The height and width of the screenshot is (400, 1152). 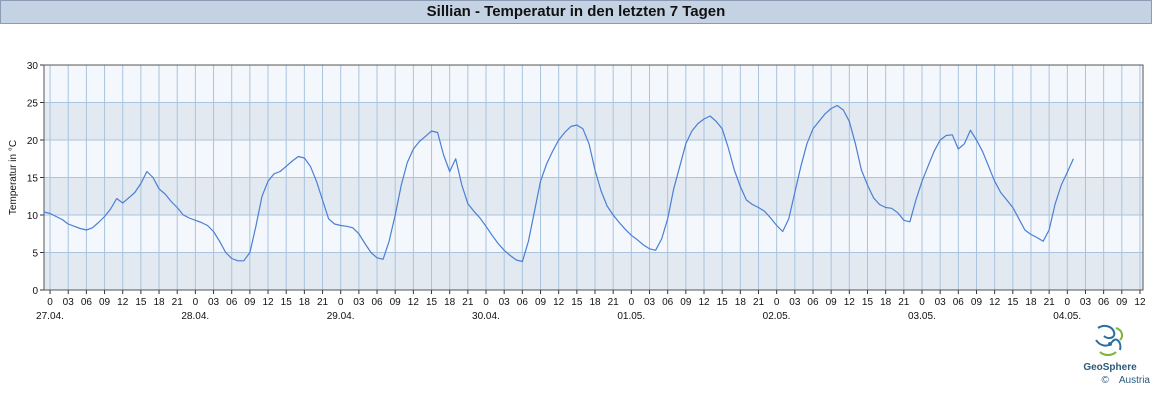 I want to click on y-tick-label: 20, so click(x=33, y=141).